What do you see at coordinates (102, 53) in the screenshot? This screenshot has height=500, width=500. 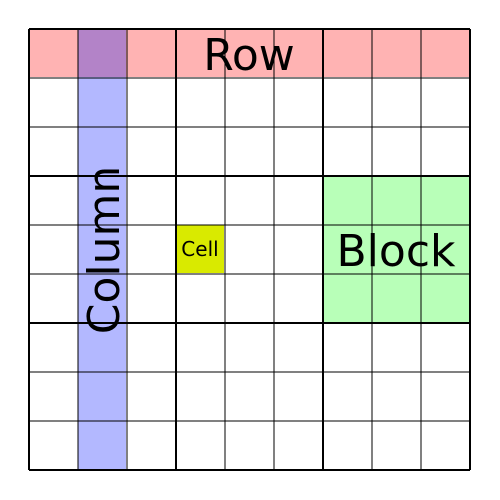 I see `row-column-overlap` at bounding box center [102, 53].